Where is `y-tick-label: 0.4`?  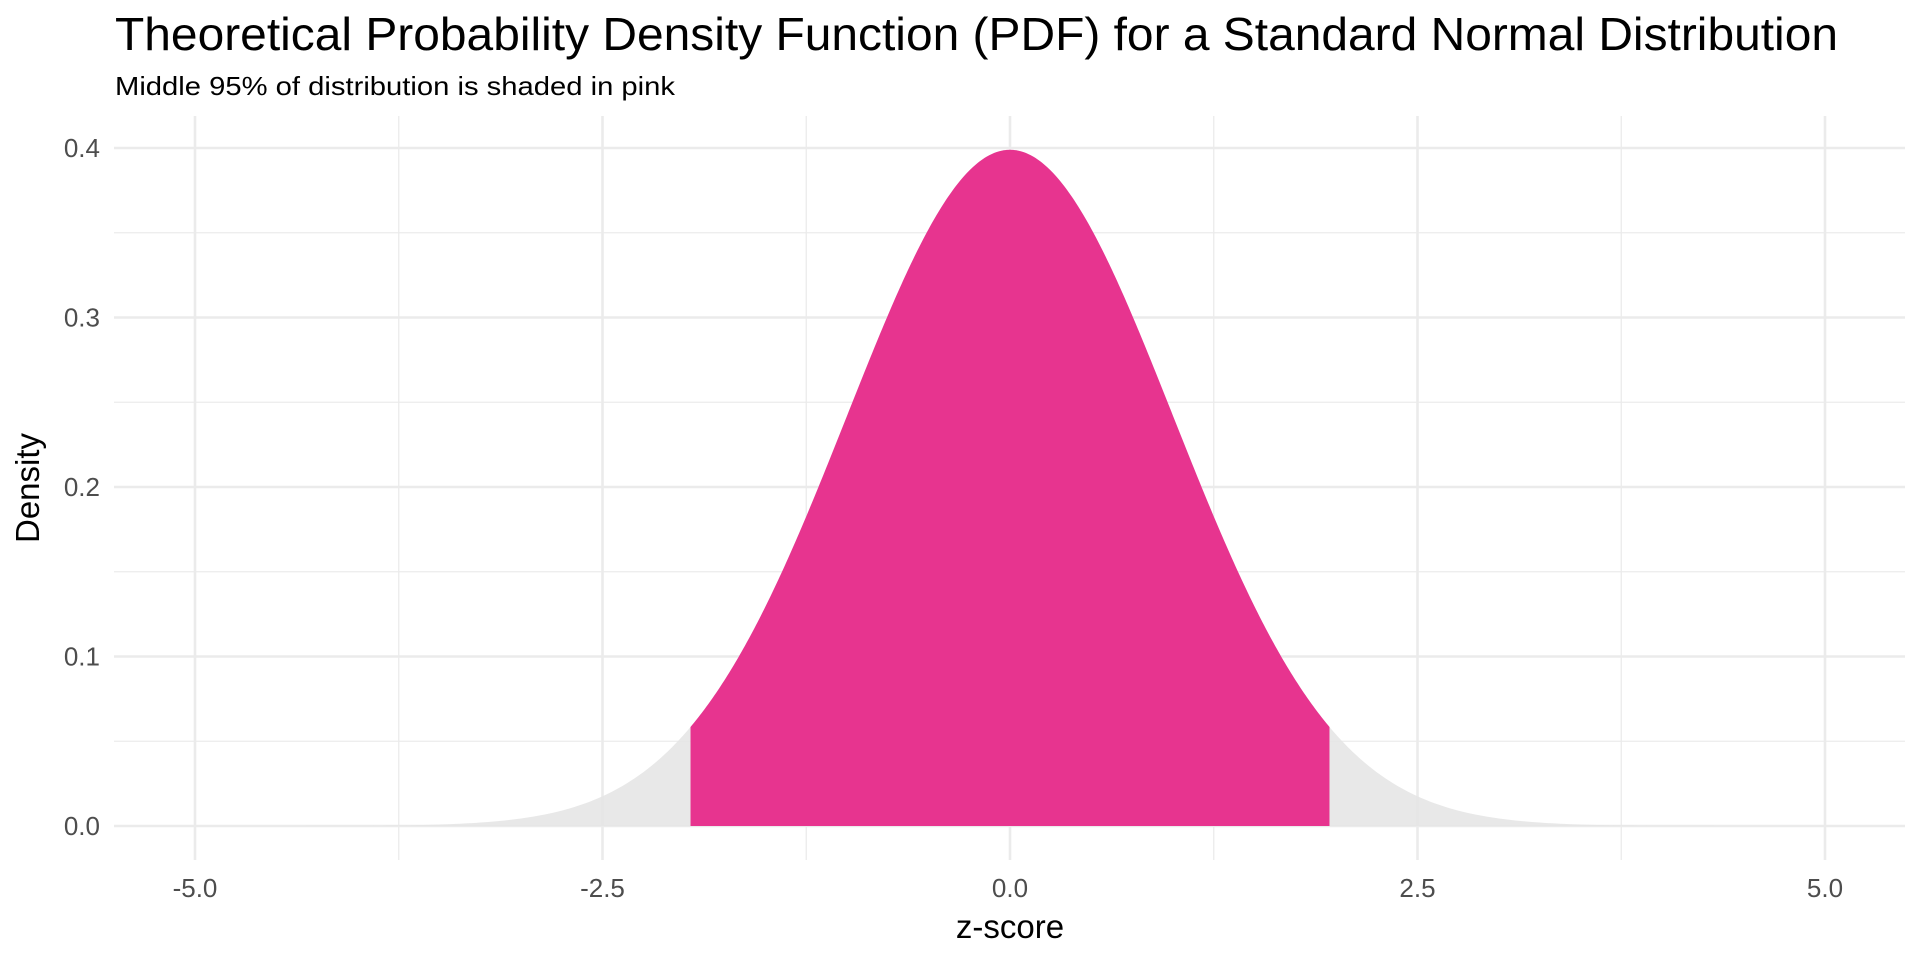 y-tick-label: 0.4 is located at coordinates (82, 148).